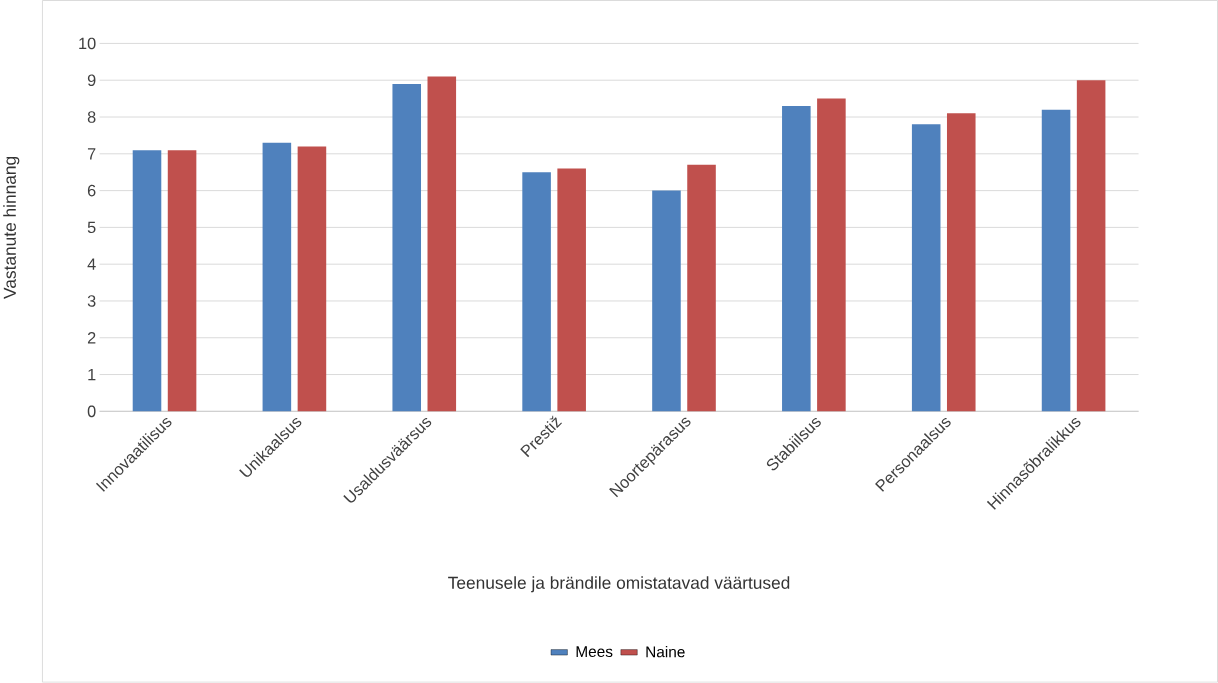 The height and width of the screenshot is (683, 1218). What do you see at coordinates (594, 652) in the screenshot?
I see `legend-label: Mees` at bounding box center [594, 652].